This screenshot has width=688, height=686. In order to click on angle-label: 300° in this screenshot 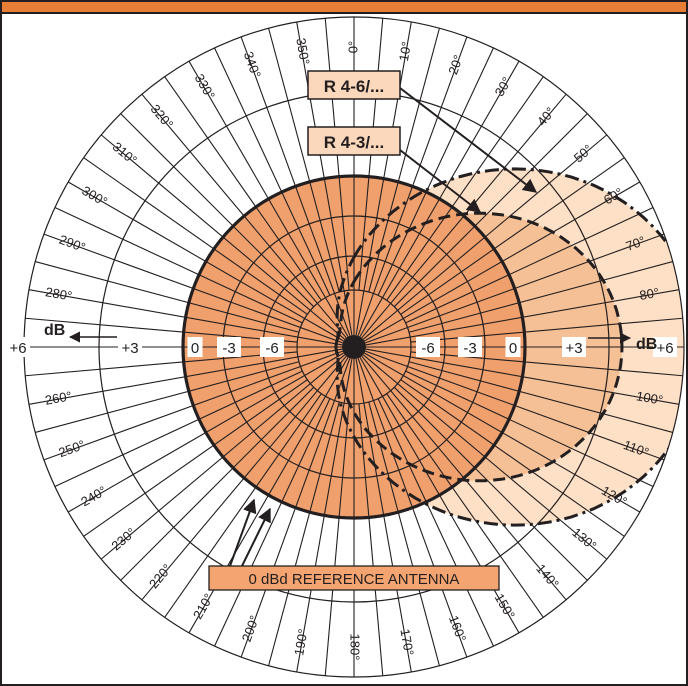, I will do `click(94, 196)`.